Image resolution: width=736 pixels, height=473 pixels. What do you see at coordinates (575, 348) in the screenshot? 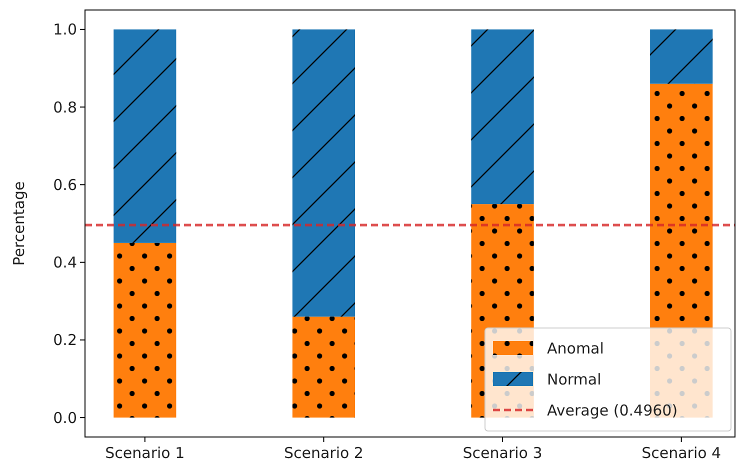
I see `legend-label: Anomal` at bounding box center [575, 348].